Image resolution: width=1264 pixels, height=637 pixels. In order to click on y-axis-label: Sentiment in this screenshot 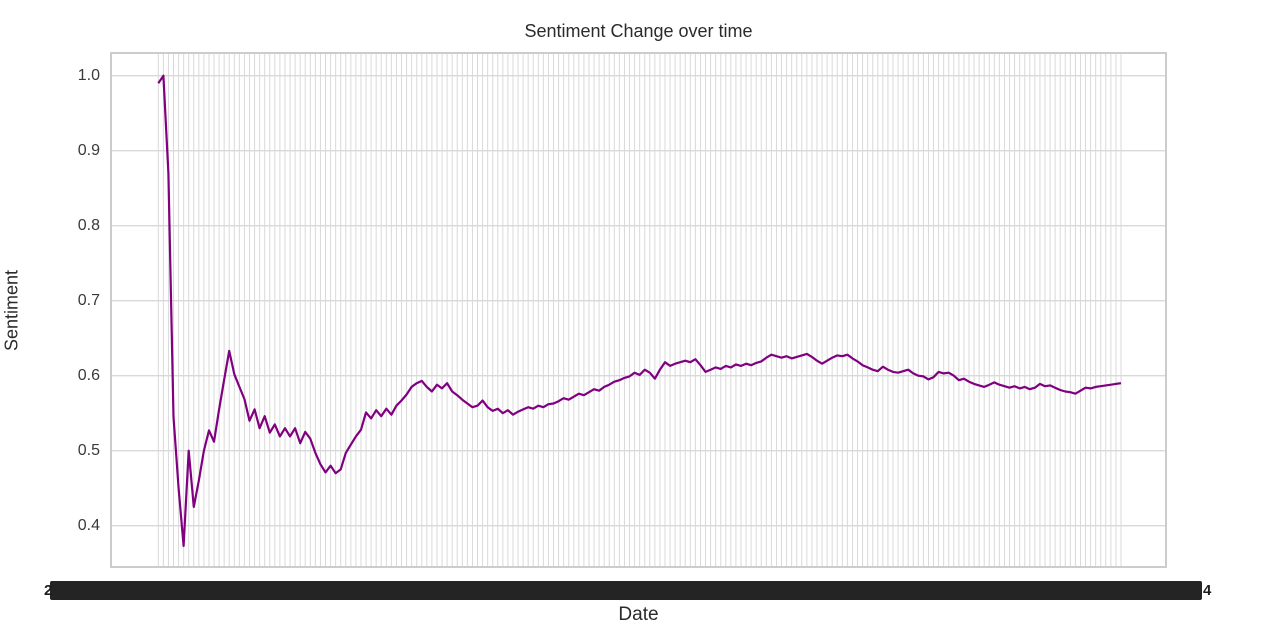, I will do `click(11, 310)`.